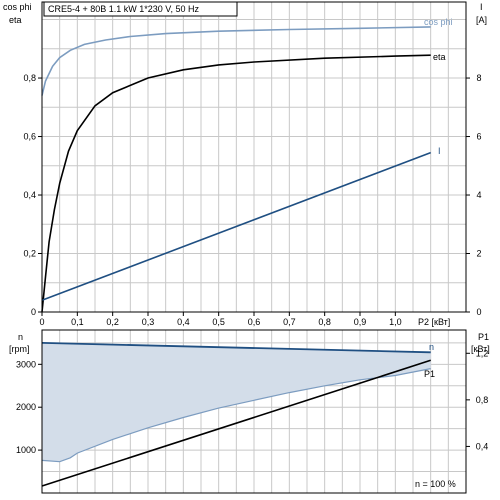 Image resolution: width=500 pixels, height=500 pixels. Describe the element at coordinates (15, 20) in the screenshot. I see `top-y-left-label-2: eta` at that location.